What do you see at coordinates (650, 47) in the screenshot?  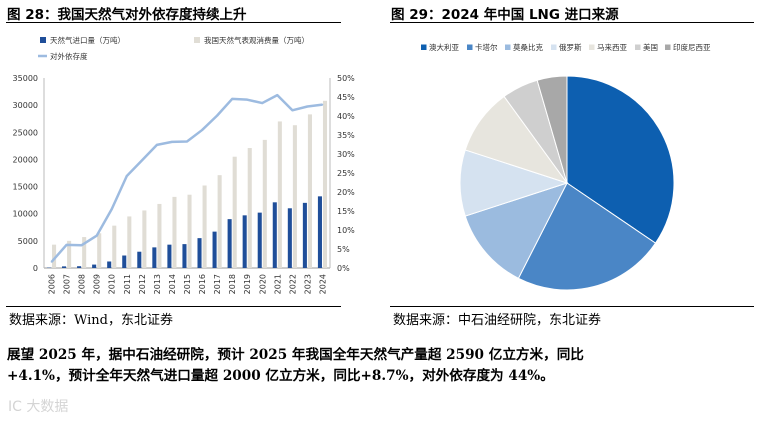 I see `pie-legend-label: 美国` at bounding box center [650, 47].